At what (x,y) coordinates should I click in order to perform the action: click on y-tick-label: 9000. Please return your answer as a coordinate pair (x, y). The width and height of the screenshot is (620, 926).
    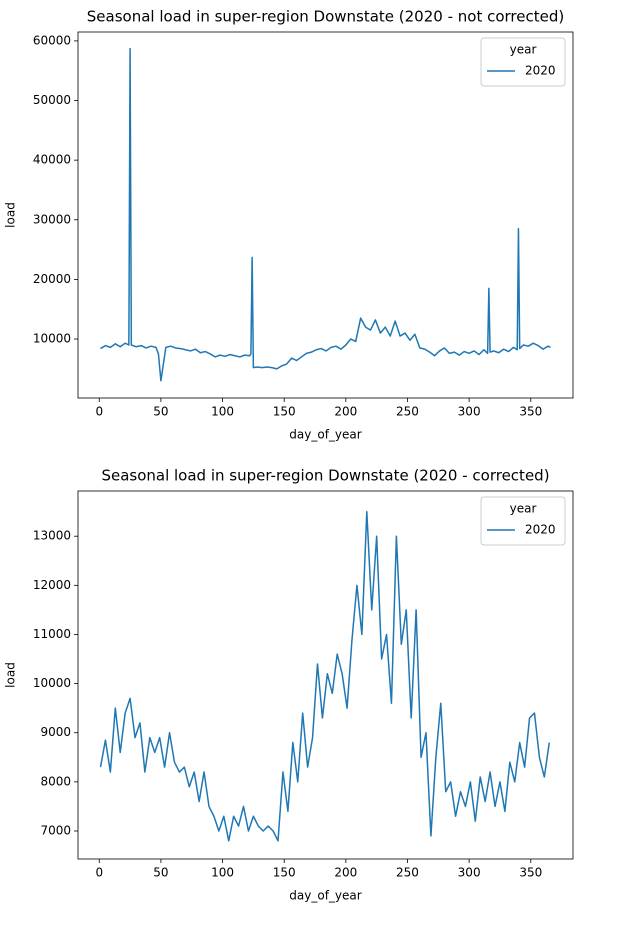
    Looking at the image, I should click on (55, 732).